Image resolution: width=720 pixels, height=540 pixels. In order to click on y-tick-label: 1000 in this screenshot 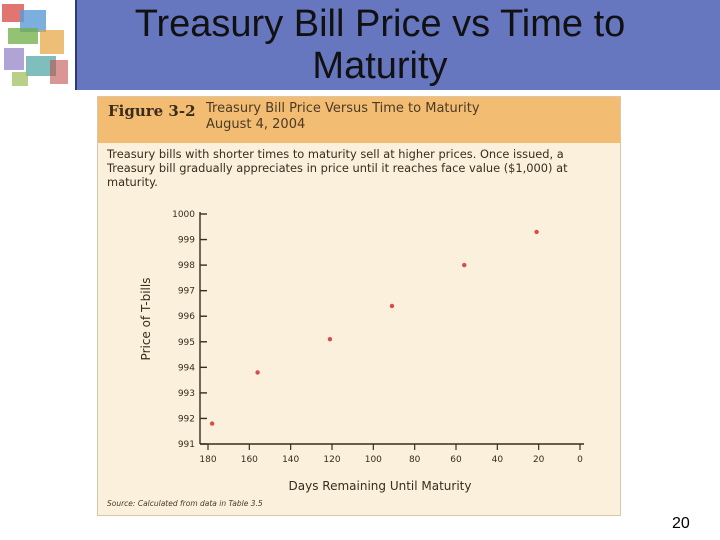, I will do `click(183, 215)`.